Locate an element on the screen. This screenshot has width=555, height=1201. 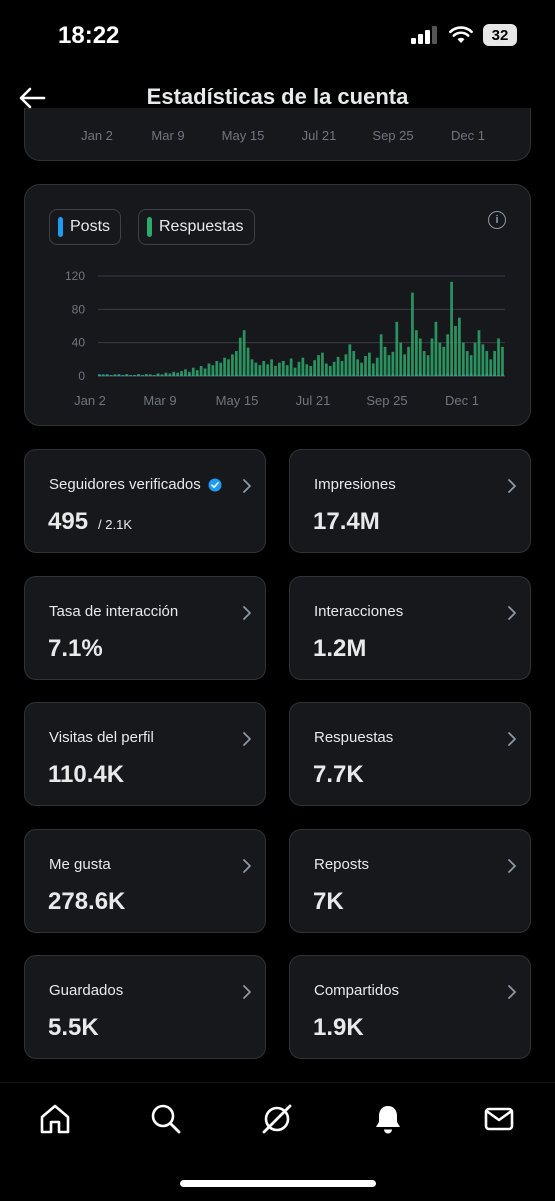
metric-tile-seguidores-verificados: Seguidores verificados 495 / 2.1K is located at coordinates (145, 501).